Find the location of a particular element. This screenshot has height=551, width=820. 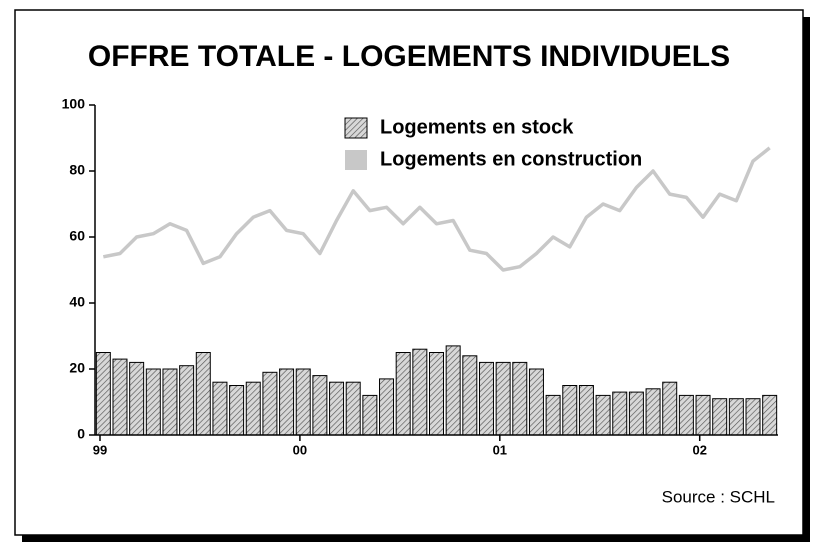

legend-label: Logements en construction is located at coordinates (511, 159).